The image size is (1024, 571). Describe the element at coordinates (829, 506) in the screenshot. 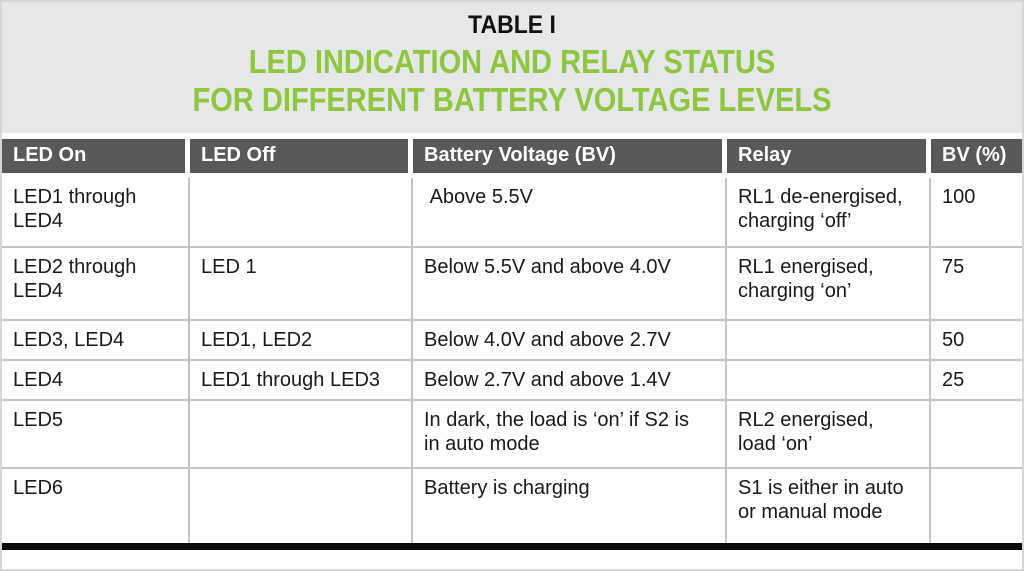

I see `table-cell: S1 is either in auto or manual mode` at that location.